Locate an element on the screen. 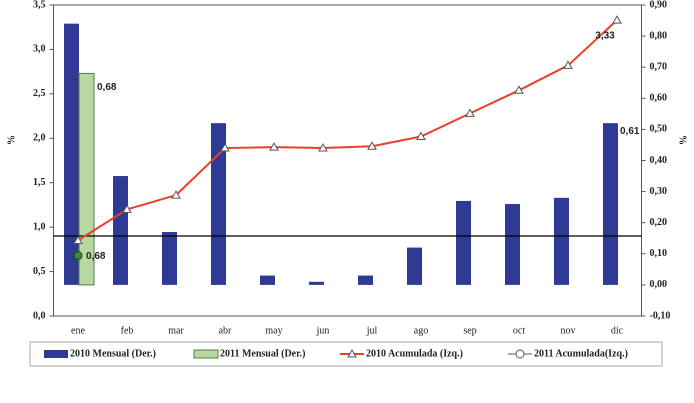  legend-label: 2010 Acumulada (Izq.) is located at coordinates (414, 353).